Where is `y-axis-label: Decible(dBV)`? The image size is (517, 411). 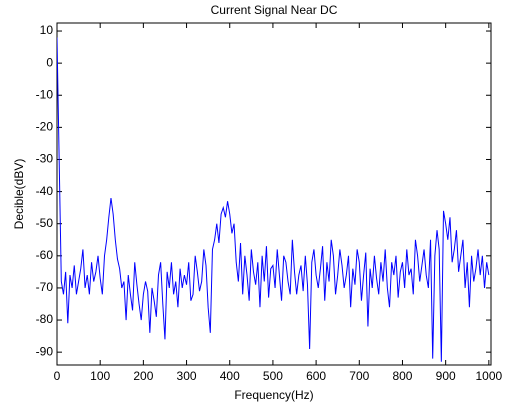 y-axis-label: Decible(dBV) is located at coordinates (19, 194).